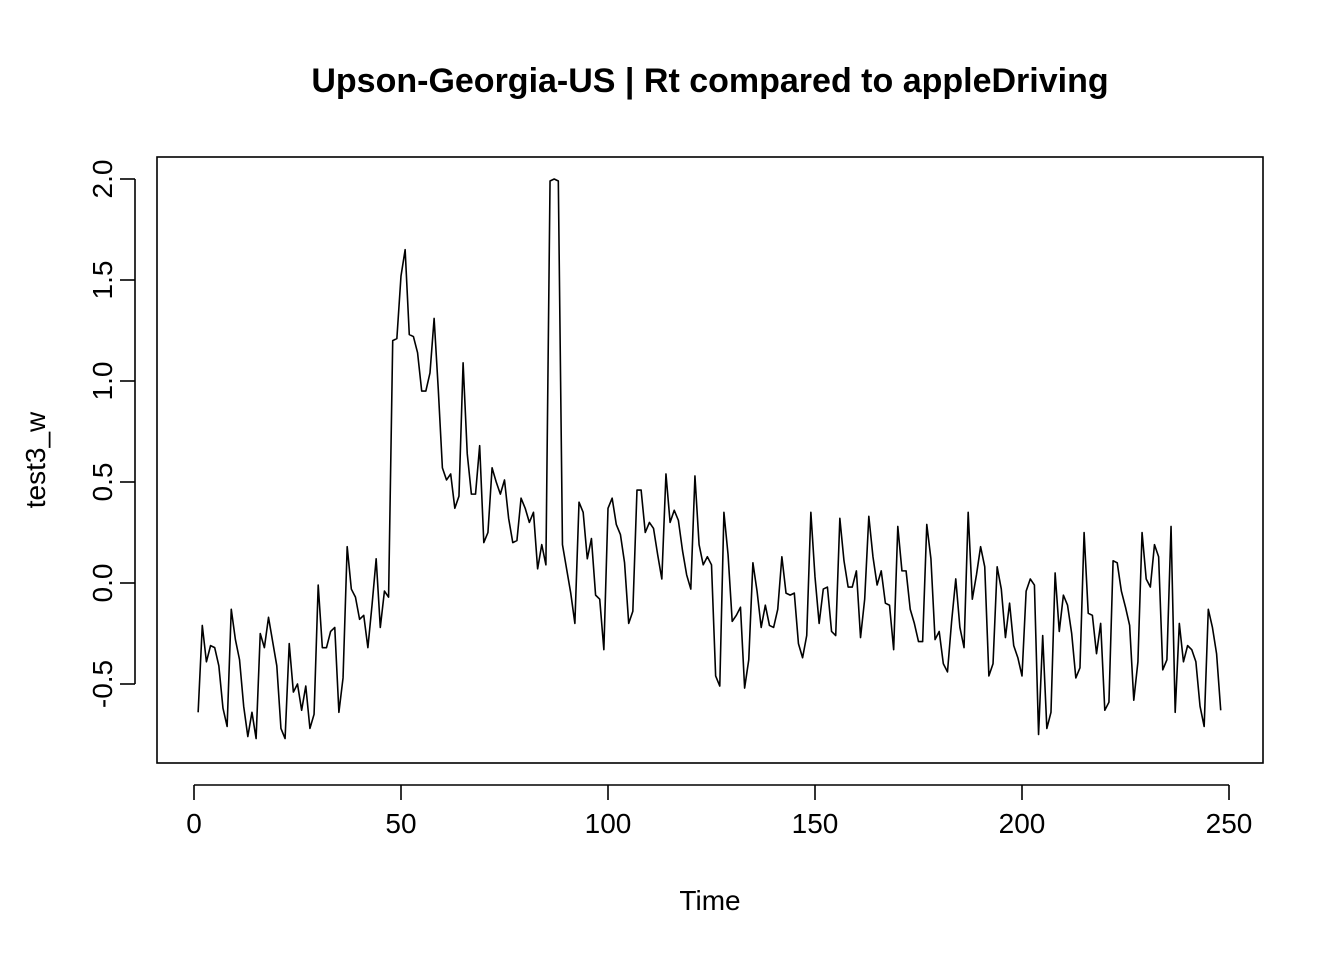  What do you see at coordinates (102, 583) in the screenshot?
I see `y-tick-label: 0.0` at bounding box center [102, 583].